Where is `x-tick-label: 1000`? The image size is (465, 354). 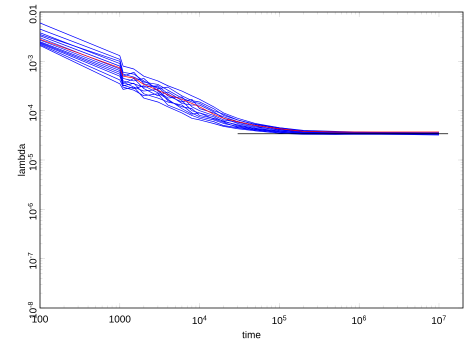
x-tick-label: 1000 is located at coordinates (119, 319).